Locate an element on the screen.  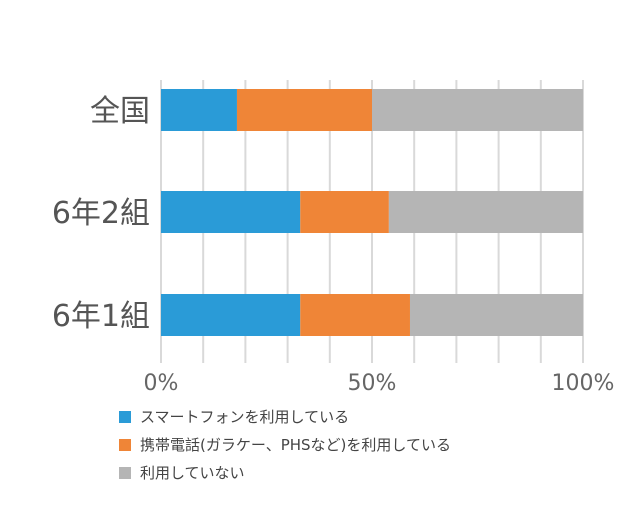
tick-label: 50% is located at coordinates (372, 383).